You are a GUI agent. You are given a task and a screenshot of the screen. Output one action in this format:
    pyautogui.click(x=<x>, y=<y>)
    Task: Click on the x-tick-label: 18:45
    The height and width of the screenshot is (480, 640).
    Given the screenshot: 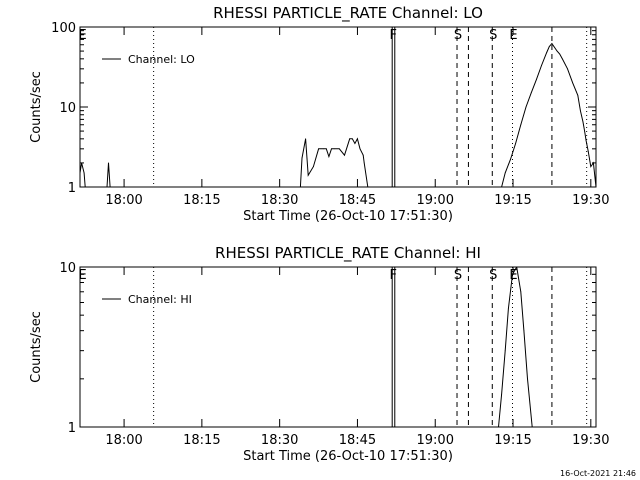 What is the action you would take?
    pyautogui.click(x=357, y=200)
    